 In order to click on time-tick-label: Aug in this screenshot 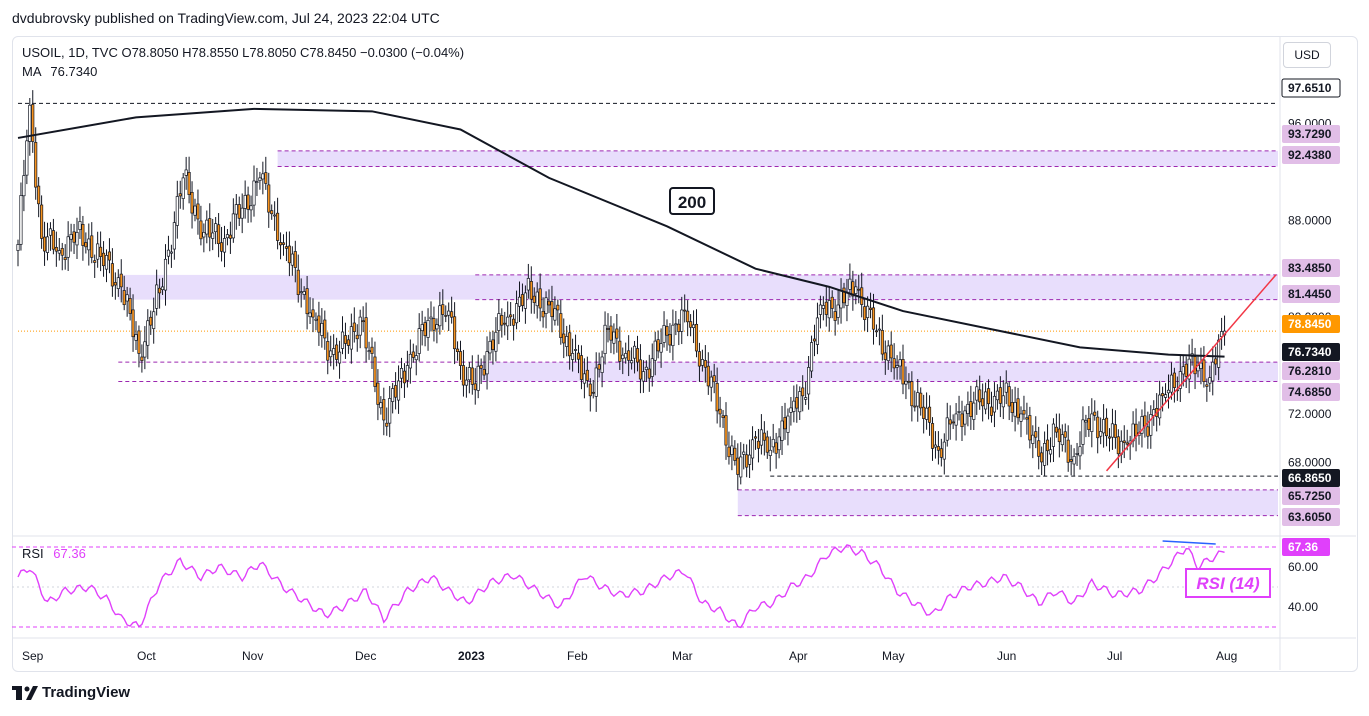, I will do `click(1226, 656)`.